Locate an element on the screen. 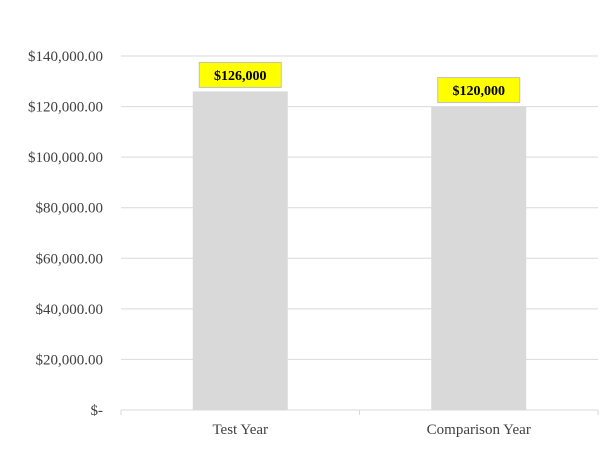 This screenshot has height=467, width=615. data-label: $126,000 is located at coordinates (240, 76).